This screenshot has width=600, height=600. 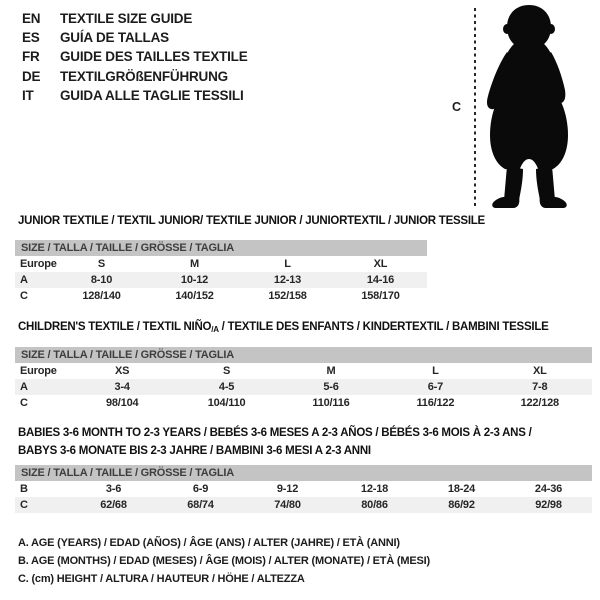 What do you see at coordinates (101, 296) in the screenshot?
I see `table-cell: 128/140` at bounding box center [101, 296].